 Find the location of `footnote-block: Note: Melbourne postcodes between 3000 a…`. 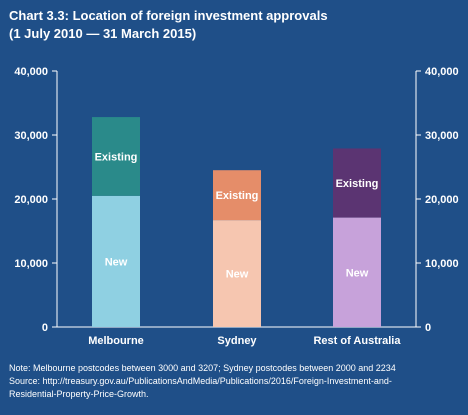

footnote-block: Note: Melbourne postcodes between 3000 a… is located at coordinates (202, 381).